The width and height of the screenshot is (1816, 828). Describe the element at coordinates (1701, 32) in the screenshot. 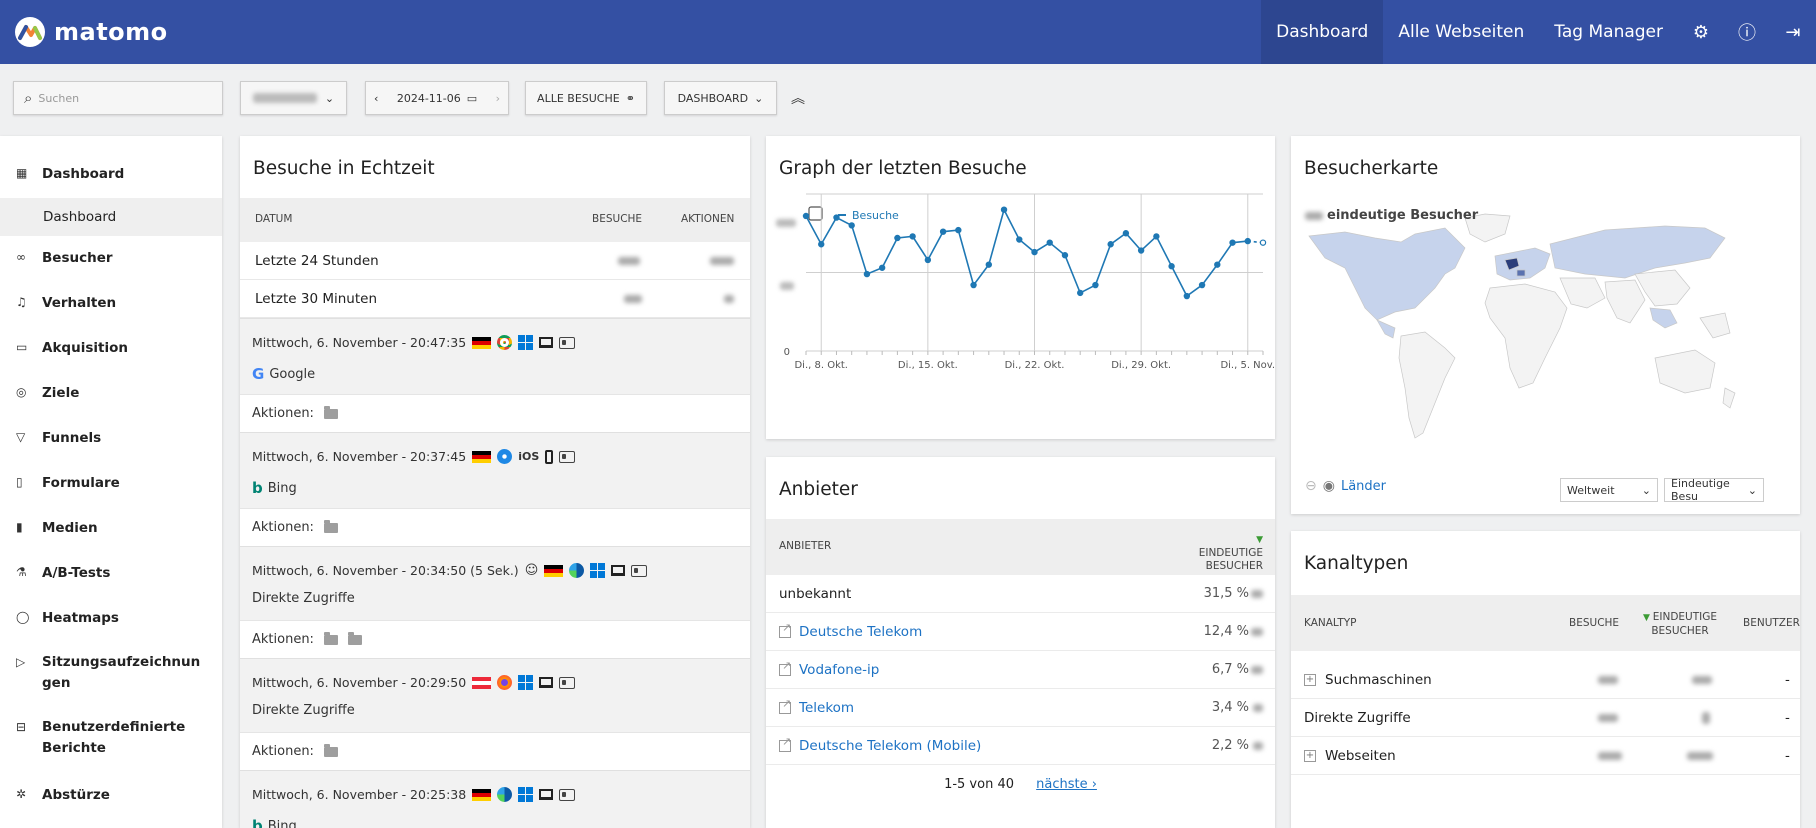

I see `gear-icon: ⚙` at that location.